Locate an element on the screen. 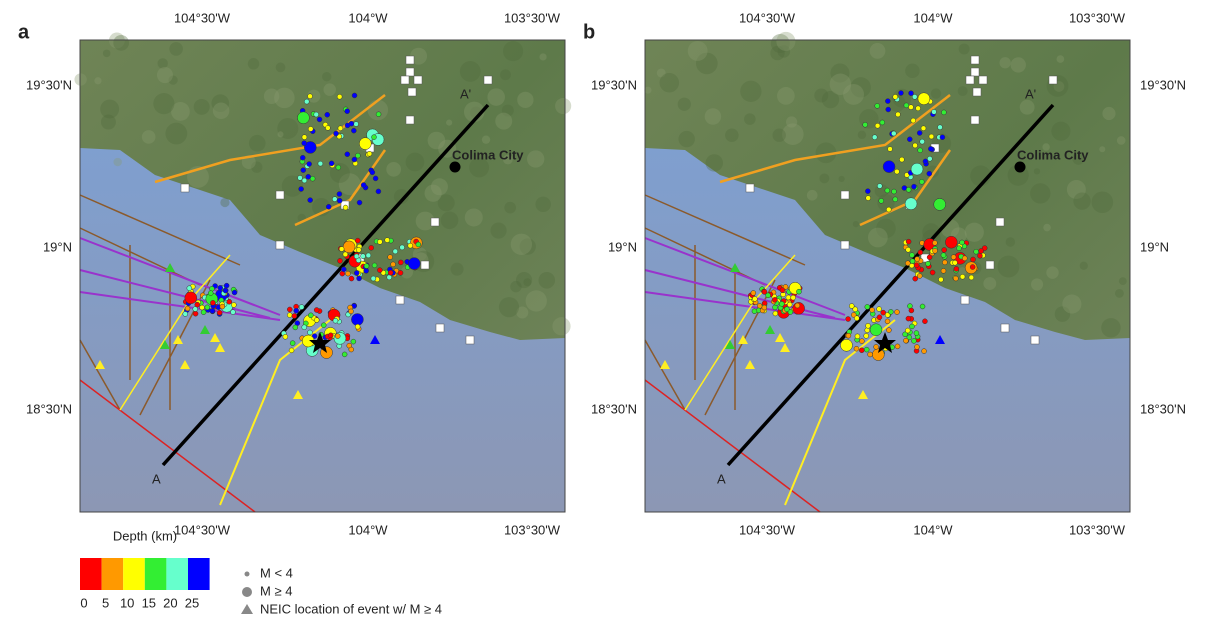 Image resolution: width=1210 pixels, height=637 pixels. lat-tick-label: 19°N is located at coordinates (622, 246).